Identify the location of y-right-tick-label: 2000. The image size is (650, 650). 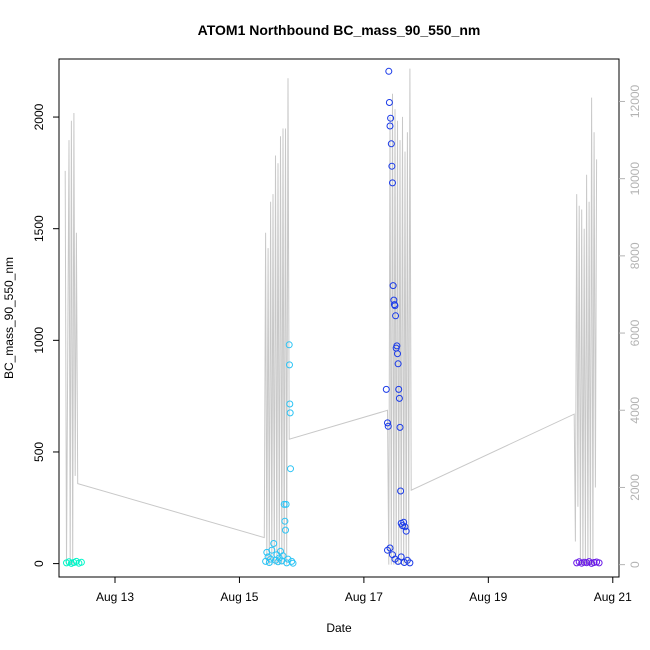
(635, 487).